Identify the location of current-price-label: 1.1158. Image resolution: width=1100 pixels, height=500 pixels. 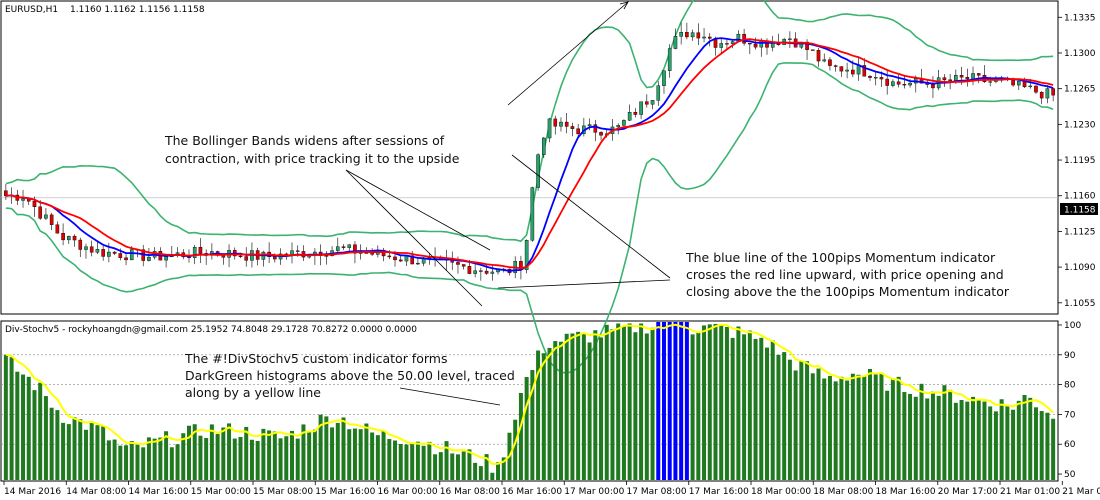
(1080, 211).